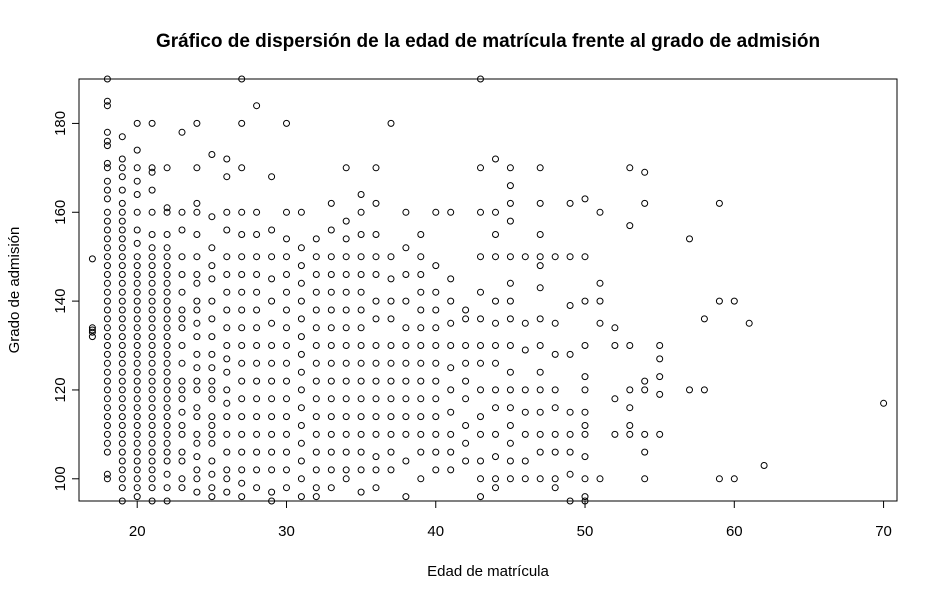 This screenshot has width=939, height=600. I want to click on x-tick-label: 60, so click(734, 531).